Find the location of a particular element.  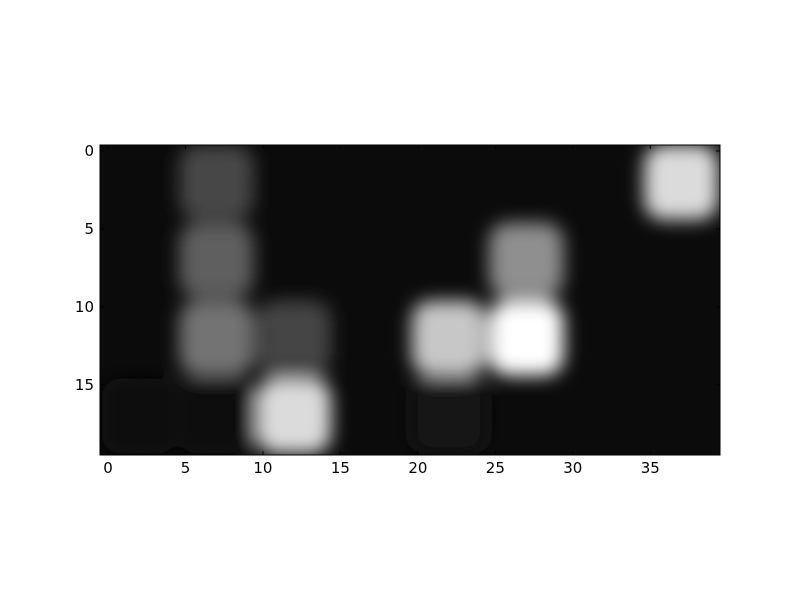

x-tick-label: 35 is located at coordinates (650, 468).